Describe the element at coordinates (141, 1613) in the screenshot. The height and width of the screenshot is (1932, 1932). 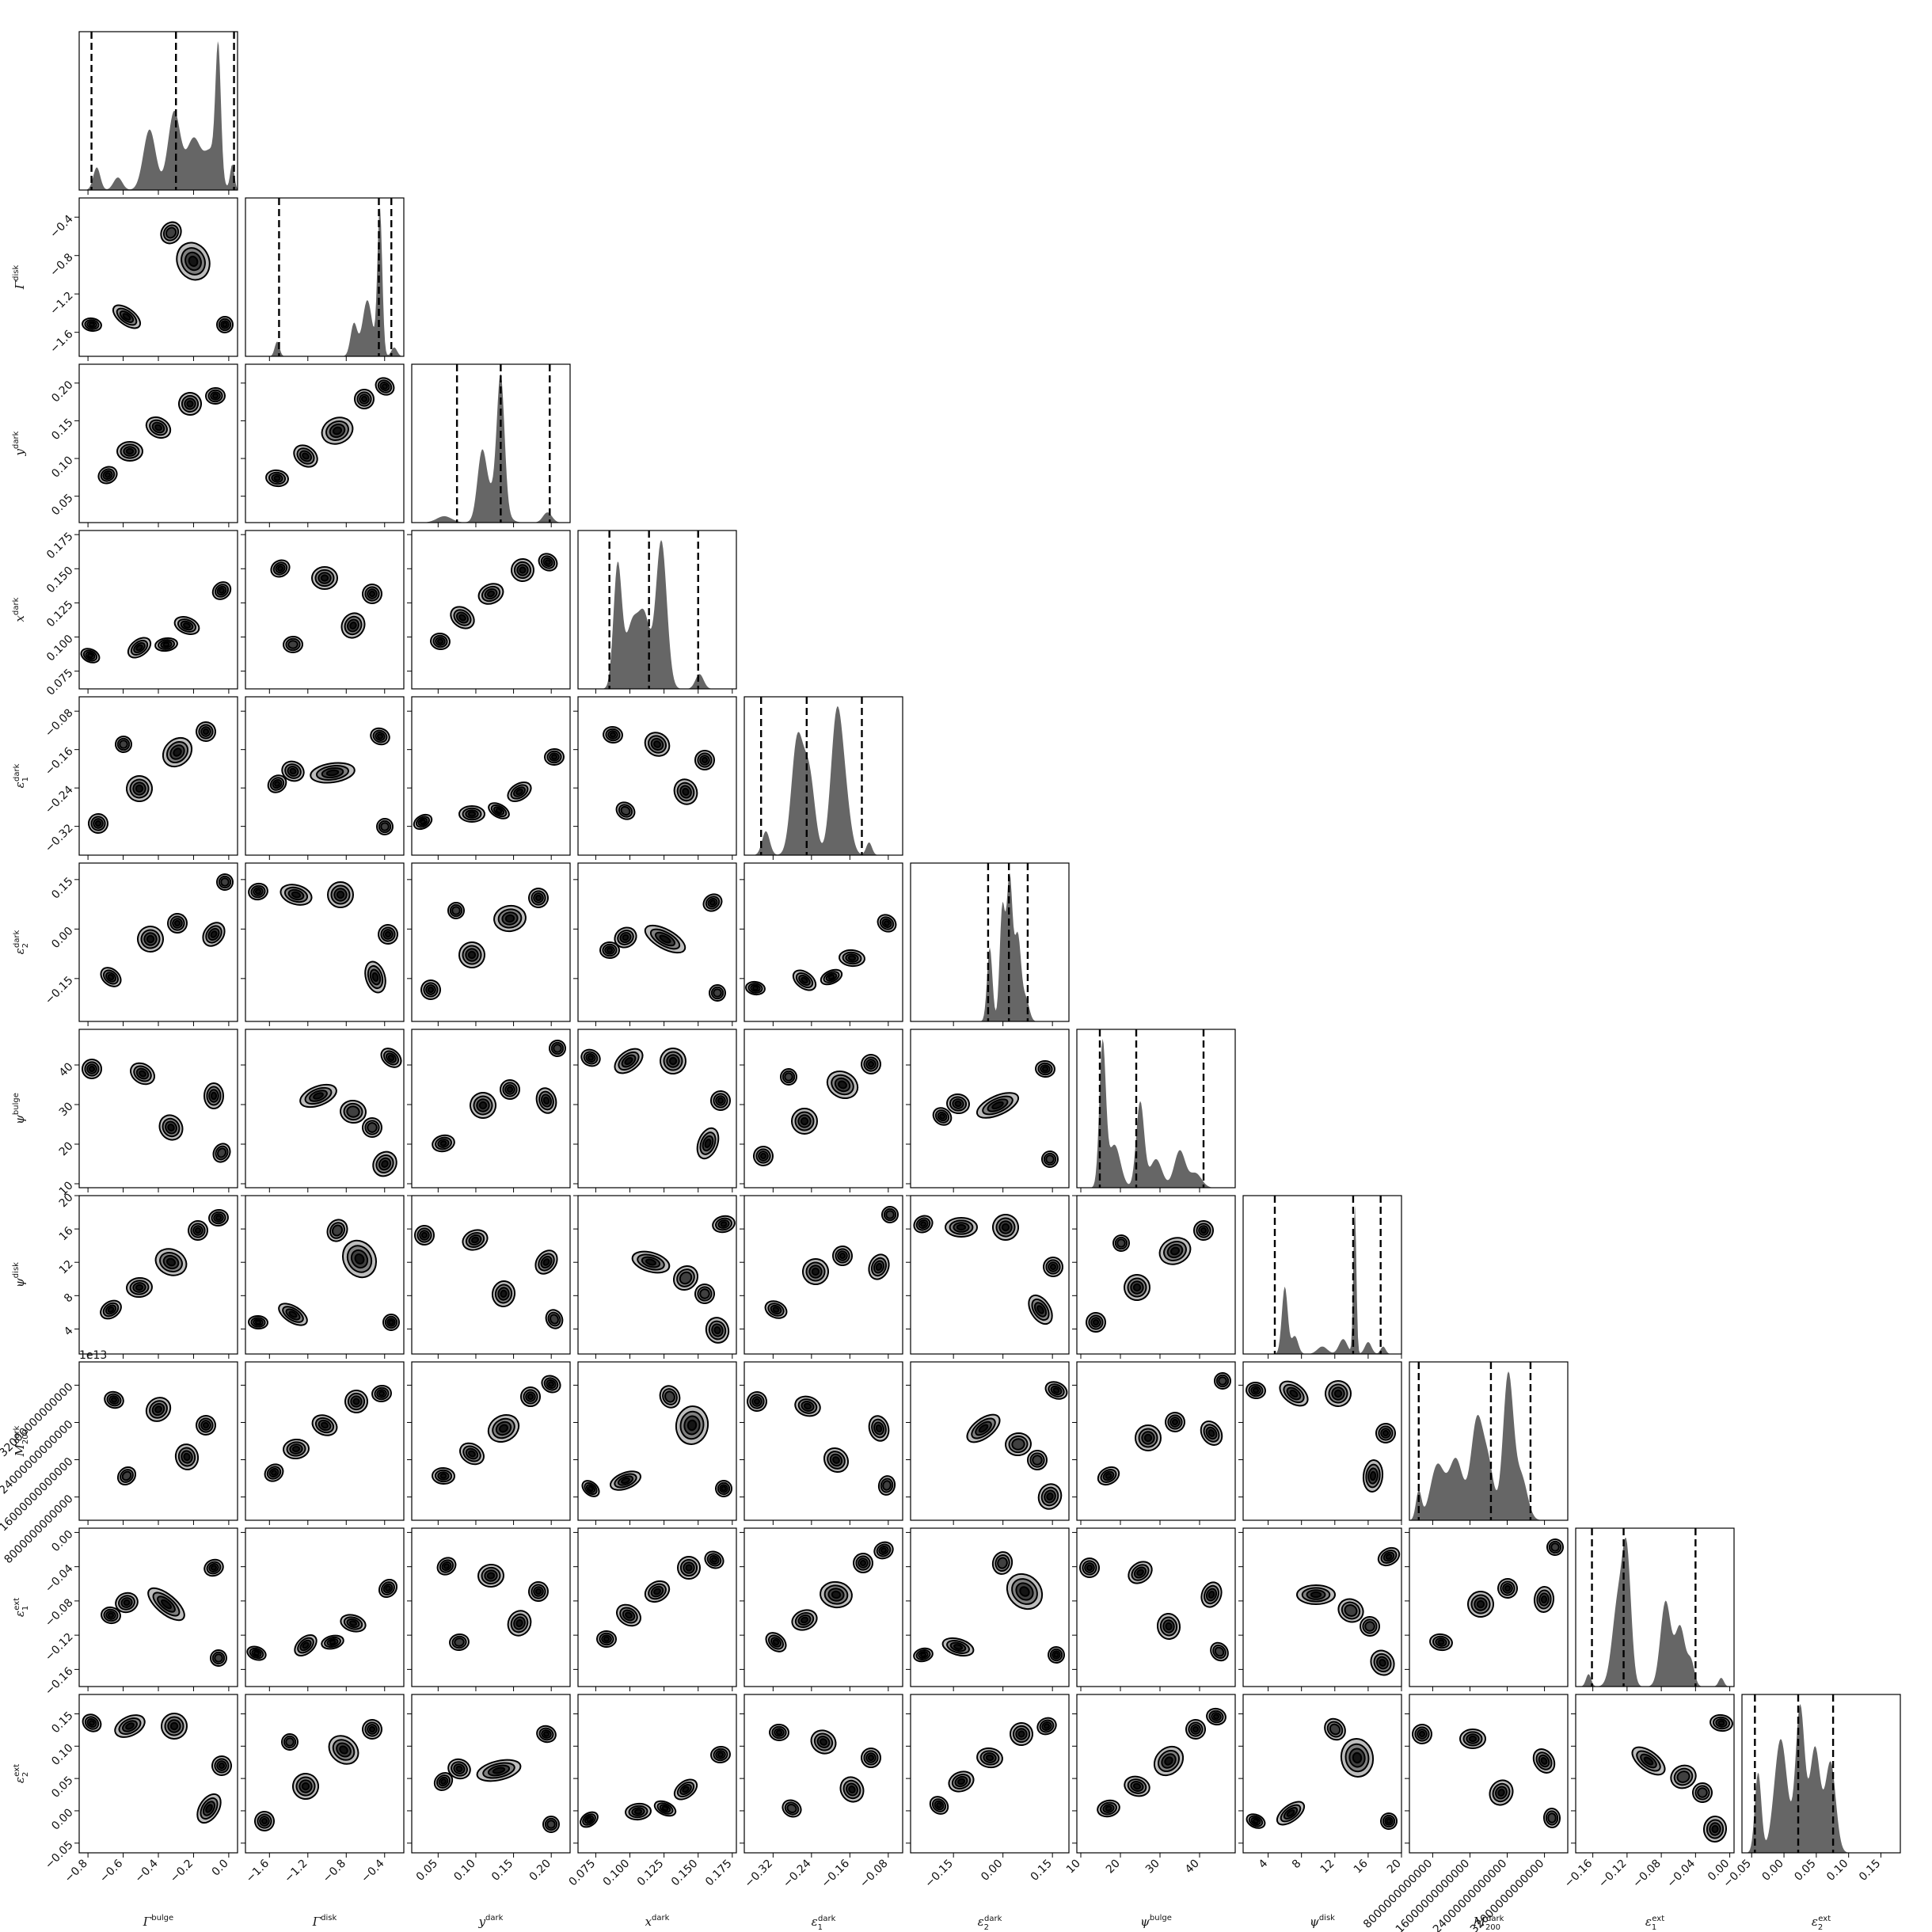
I see `panel-bulge-e1ext: −0.16−0.12−0.08−0.04 0.00` at that location.